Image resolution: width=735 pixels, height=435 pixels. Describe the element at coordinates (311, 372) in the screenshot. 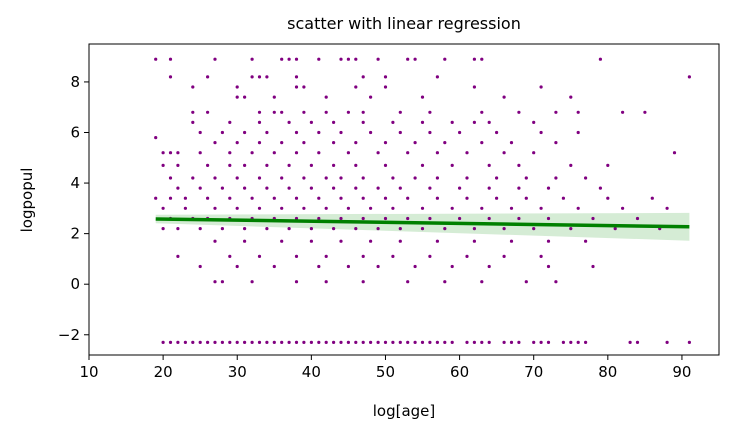

I see `x-tick-label: 40` at that location.